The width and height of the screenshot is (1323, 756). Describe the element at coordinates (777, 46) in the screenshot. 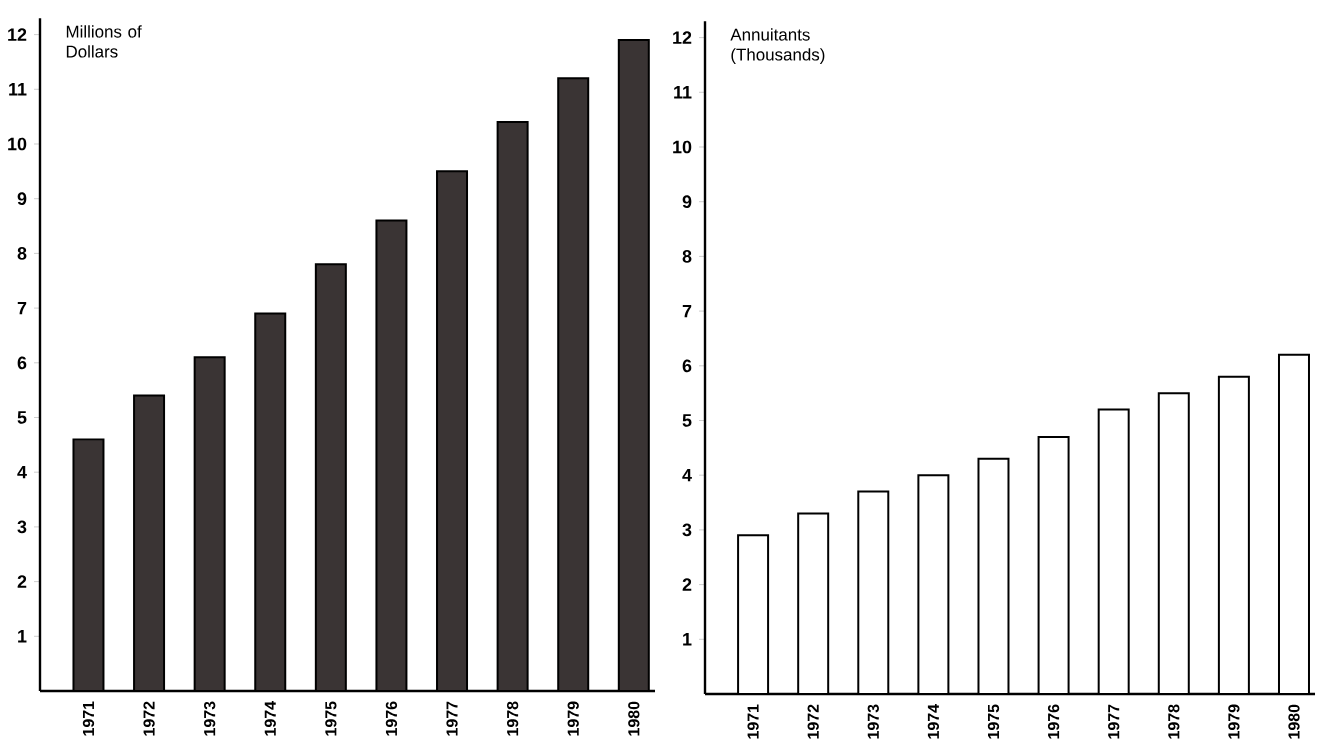

I see `y-axis-title: Annuitants (Thousands)` at that location.